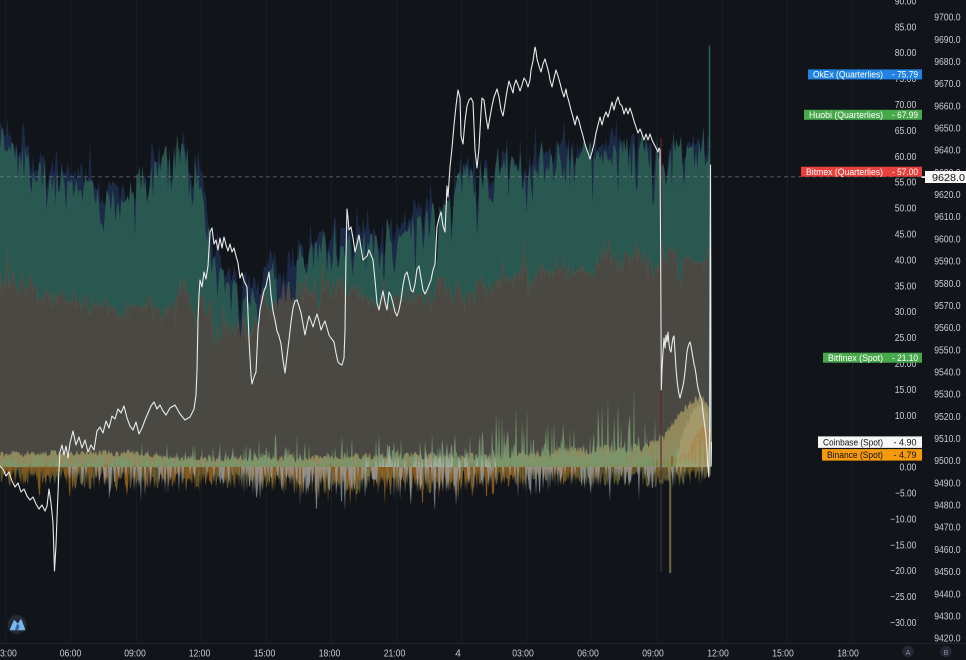 This screenshot has width=966, height=660. I want to click on svg-text: Bitfinex (Spot), so click(855, 358).